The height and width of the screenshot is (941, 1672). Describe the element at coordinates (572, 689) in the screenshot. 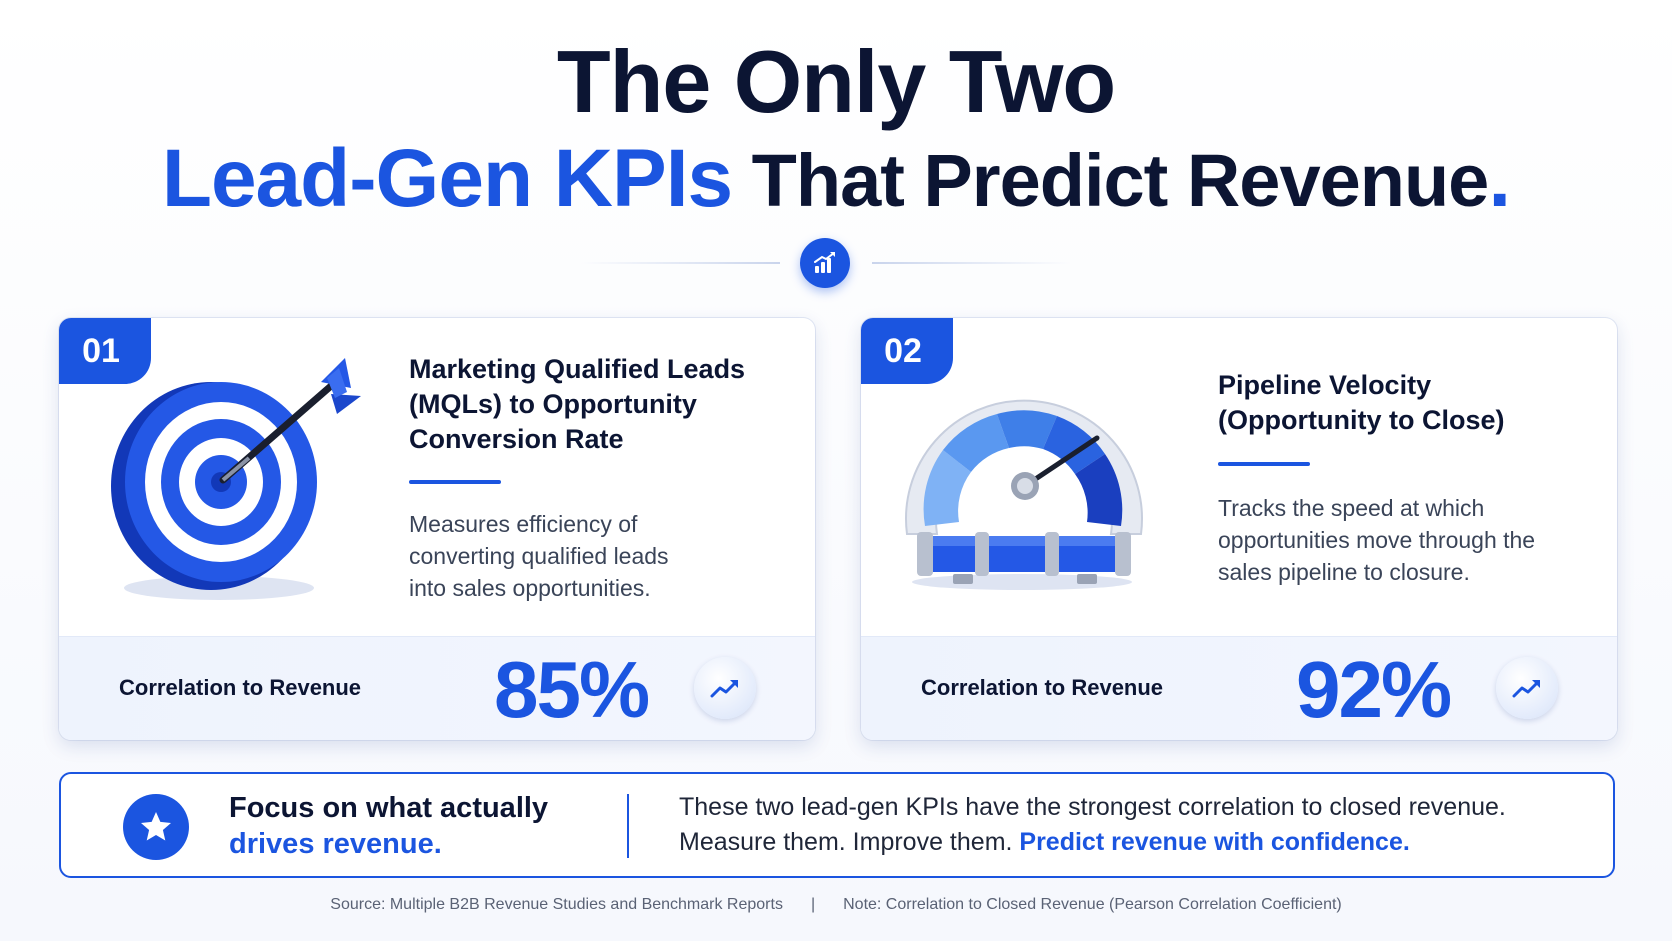

I see `correlation-value: 85%` at that location.